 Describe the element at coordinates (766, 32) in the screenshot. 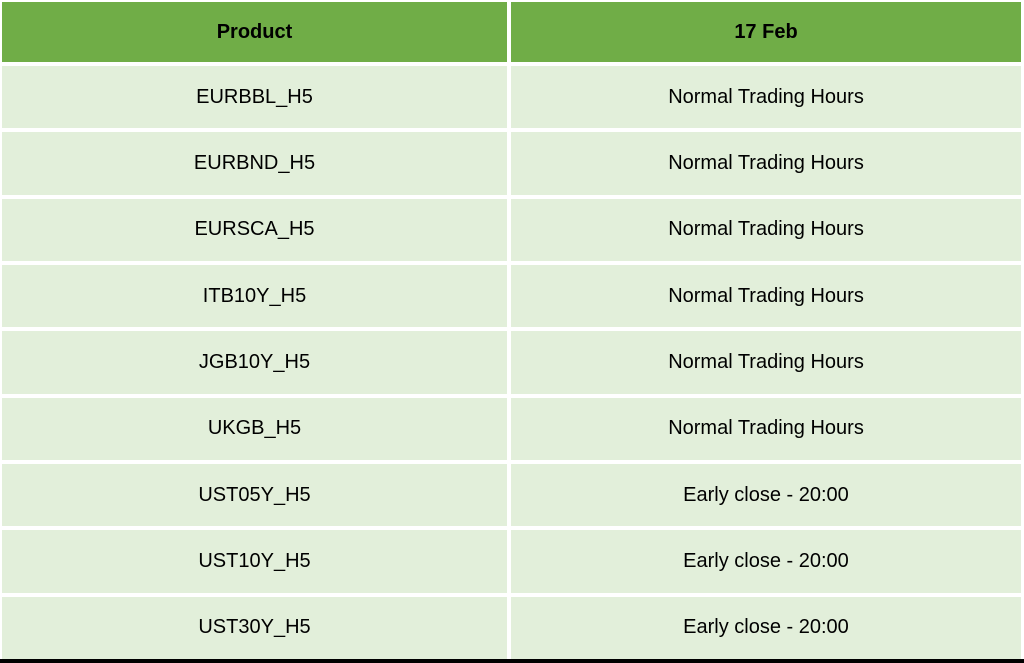

I see `column-header-date: 17 Feb` at that location.